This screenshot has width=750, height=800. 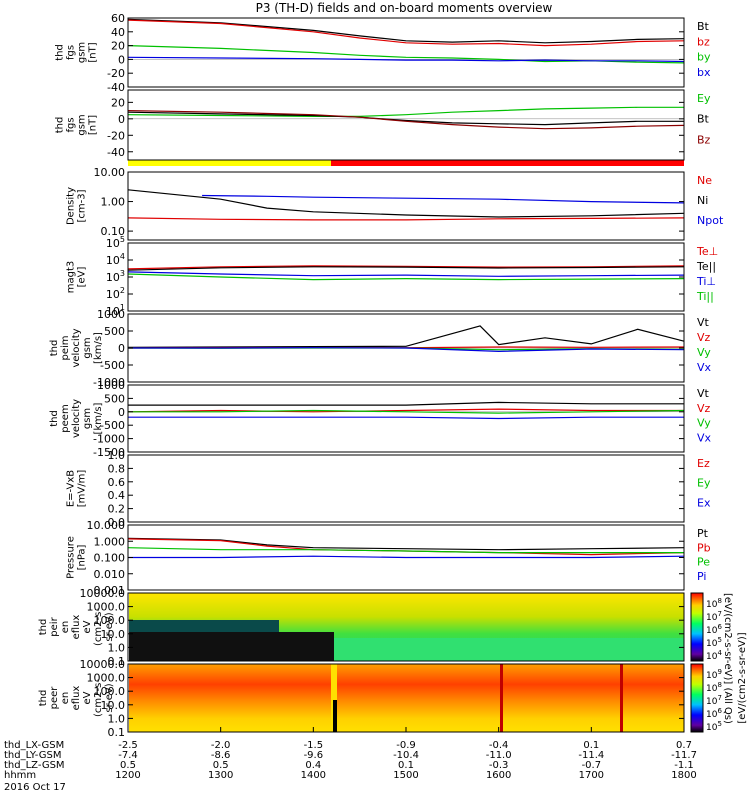 What do you see at coordinates (117, 495) in the screenshot?
I see `y-tick-label: 0.4` at bounding box center [117, 495].